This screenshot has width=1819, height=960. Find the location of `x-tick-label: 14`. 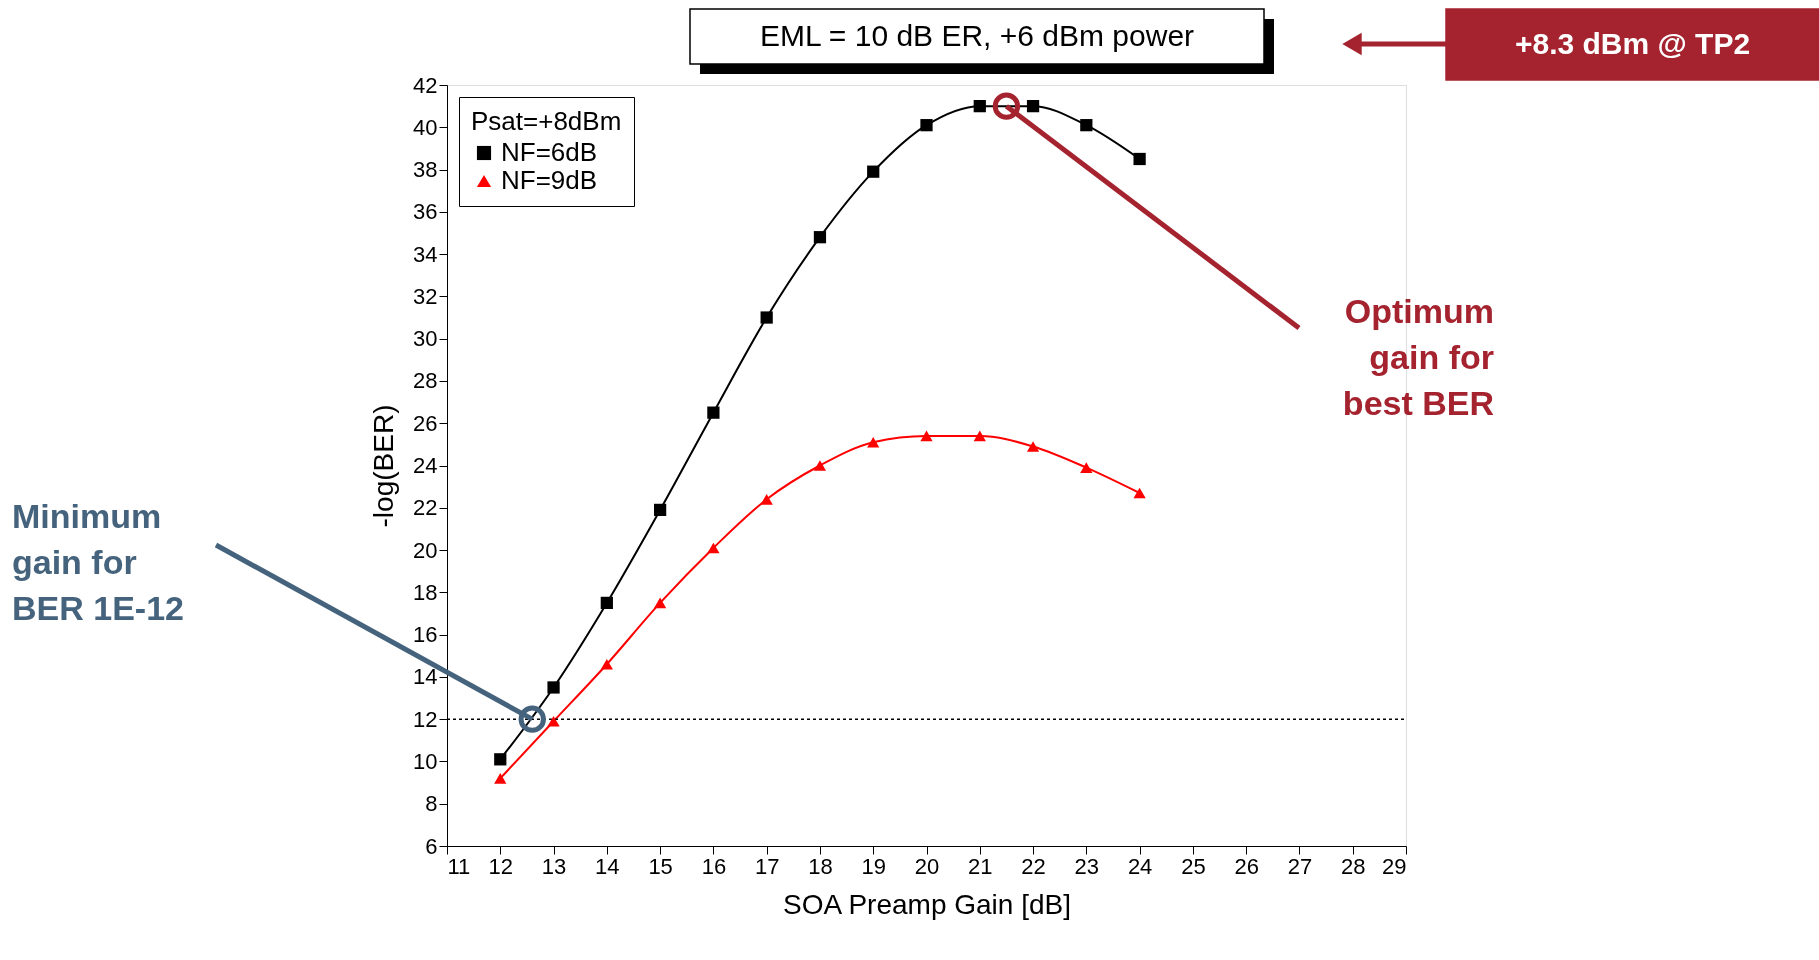

x-tick-label: 14 is located at coordinates (607, 866).